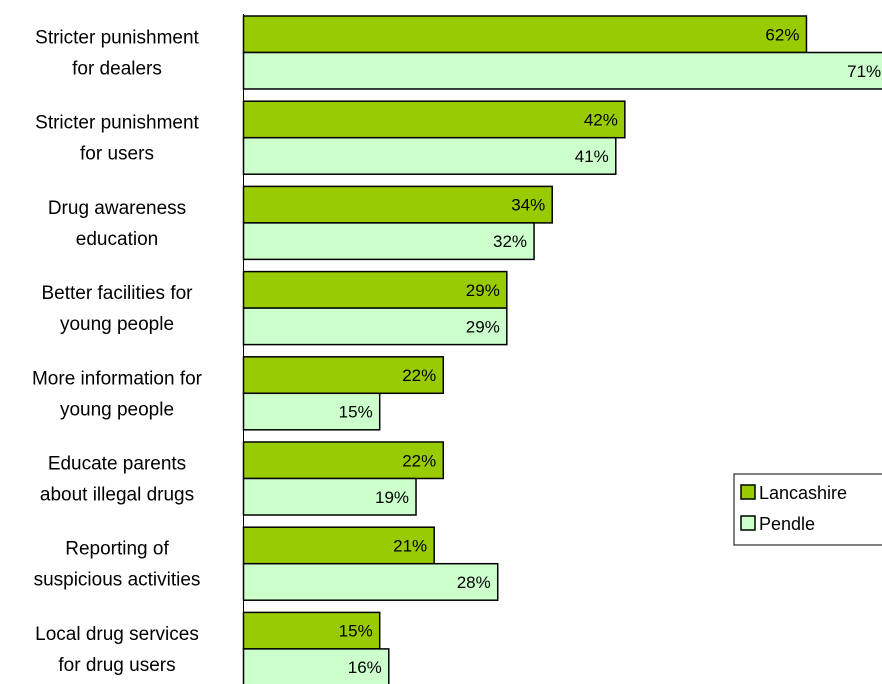 This screenshot has height=684, width=882. I want to click on category-label: Local drug services, so click(117, 634).